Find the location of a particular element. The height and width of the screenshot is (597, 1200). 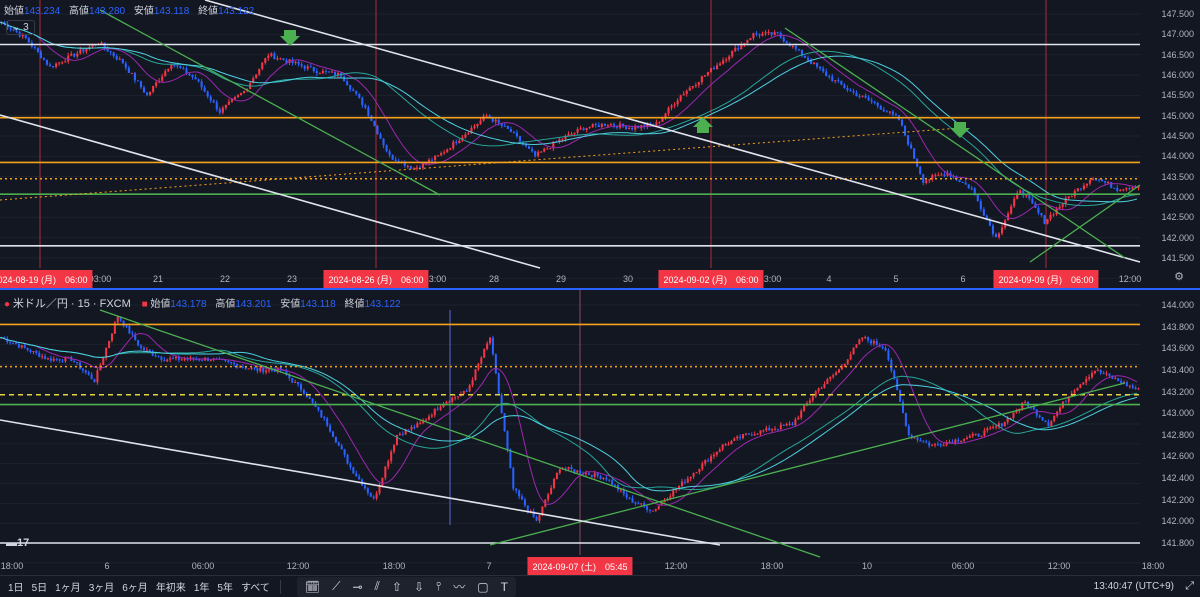

range-button: 1ヶ月 is located at coordinates (68, 588).